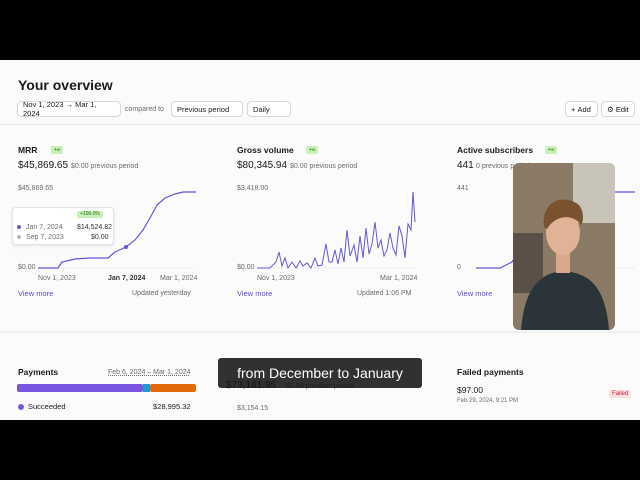 Image resolution: width=640 pixels, height=480 pixels. I want to click on date-range: Nov 1, 2023 → Mar 1, 2024, so click(60, 109).